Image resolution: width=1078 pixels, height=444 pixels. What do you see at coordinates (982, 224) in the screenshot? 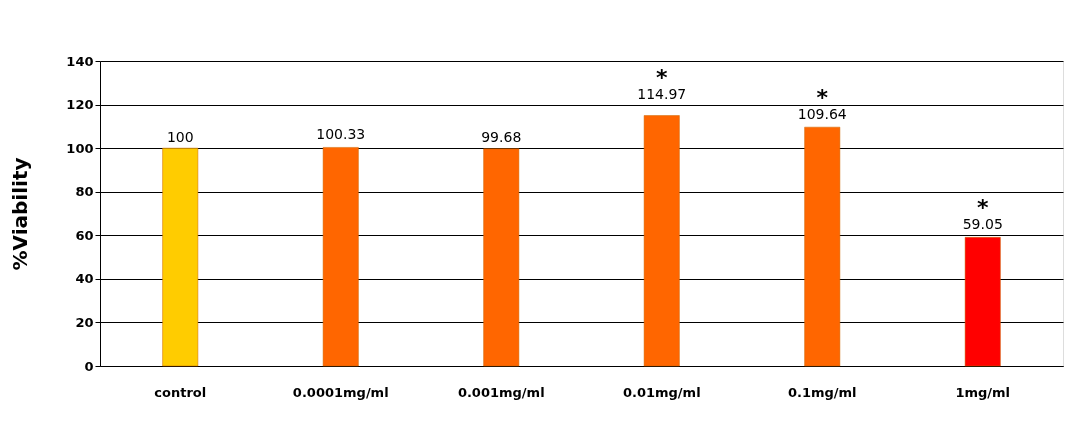
I see `data-label: 59.05` at bounding box center [982, 224].